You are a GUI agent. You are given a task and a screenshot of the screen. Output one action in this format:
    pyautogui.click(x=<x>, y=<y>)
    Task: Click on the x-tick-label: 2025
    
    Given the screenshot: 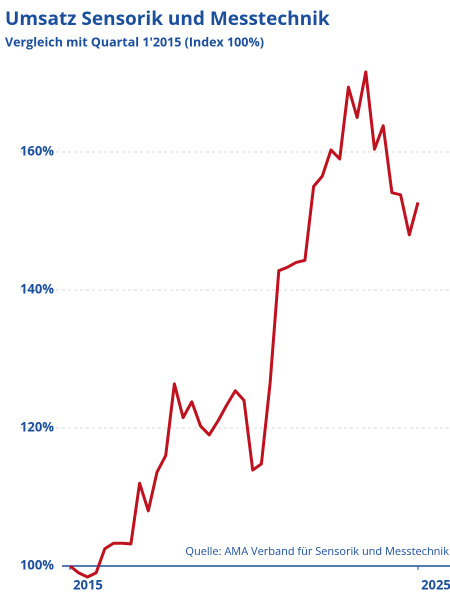 What is the action you would take?
    pyautogui.click(x=435, y=584)
    